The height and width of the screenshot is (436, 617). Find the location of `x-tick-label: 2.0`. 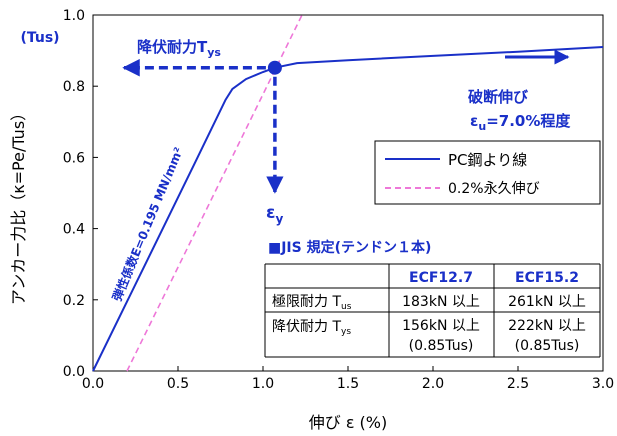

x-tick-label: 2.0 is located at coordinates (433, 384).